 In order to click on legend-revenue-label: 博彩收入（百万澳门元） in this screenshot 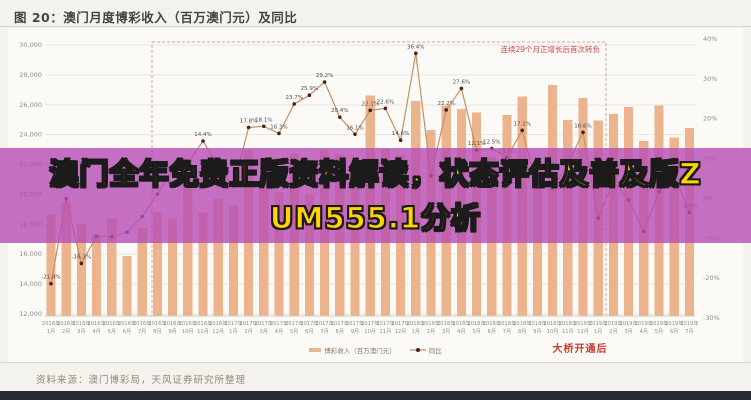, I will do `click(360, 351)`.